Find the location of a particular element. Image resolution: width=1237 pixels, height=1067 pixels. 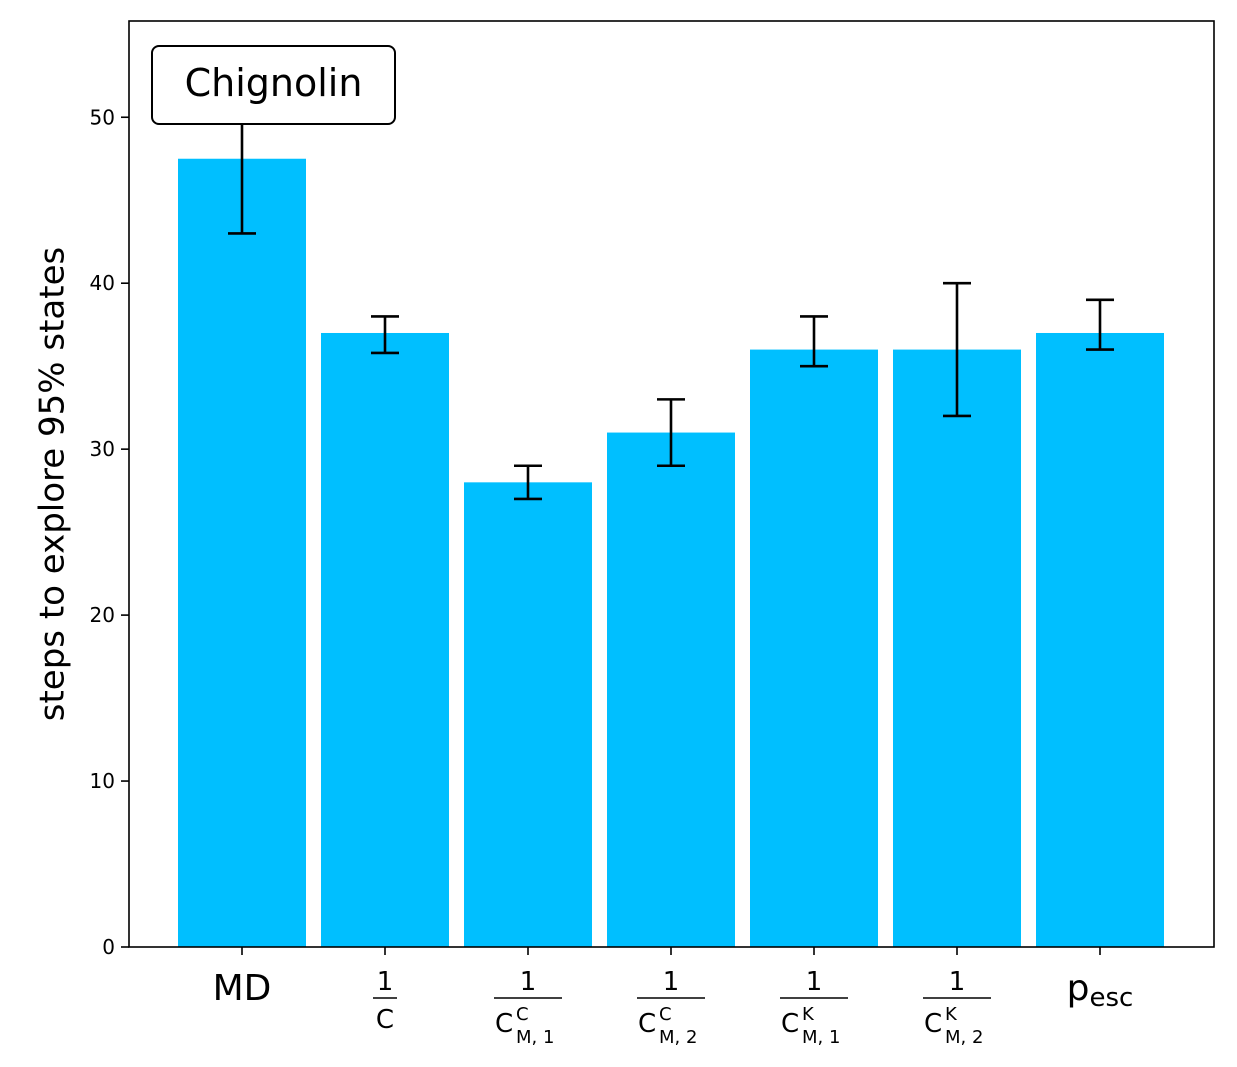

y-tick-label: 0 is located at coordinates (108, 947).